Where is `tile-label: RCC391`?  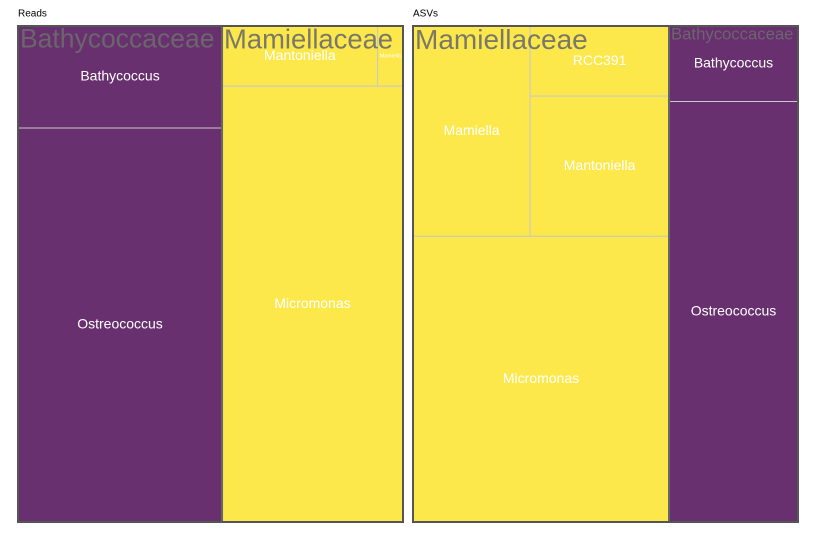
tile-label: RCC391 is located at coordinates (600, 60).